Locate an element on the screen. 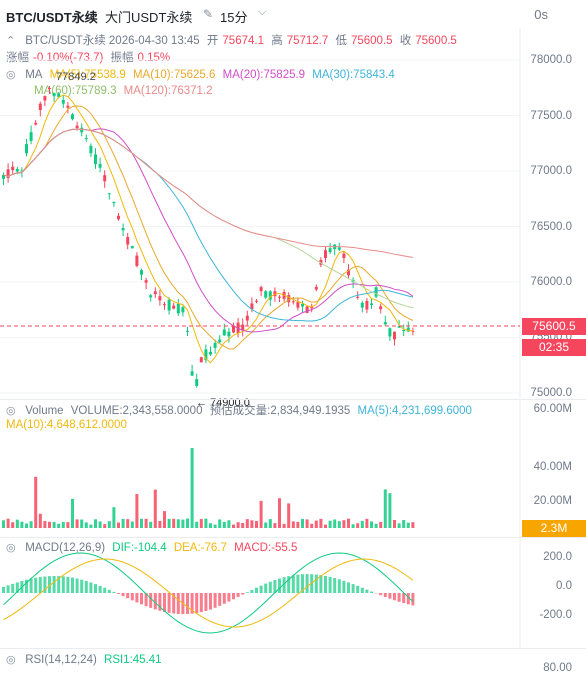 This screenshot has width=586, height=676. chevron-down-icon: ⌵ is located at coordinates (262, 12).